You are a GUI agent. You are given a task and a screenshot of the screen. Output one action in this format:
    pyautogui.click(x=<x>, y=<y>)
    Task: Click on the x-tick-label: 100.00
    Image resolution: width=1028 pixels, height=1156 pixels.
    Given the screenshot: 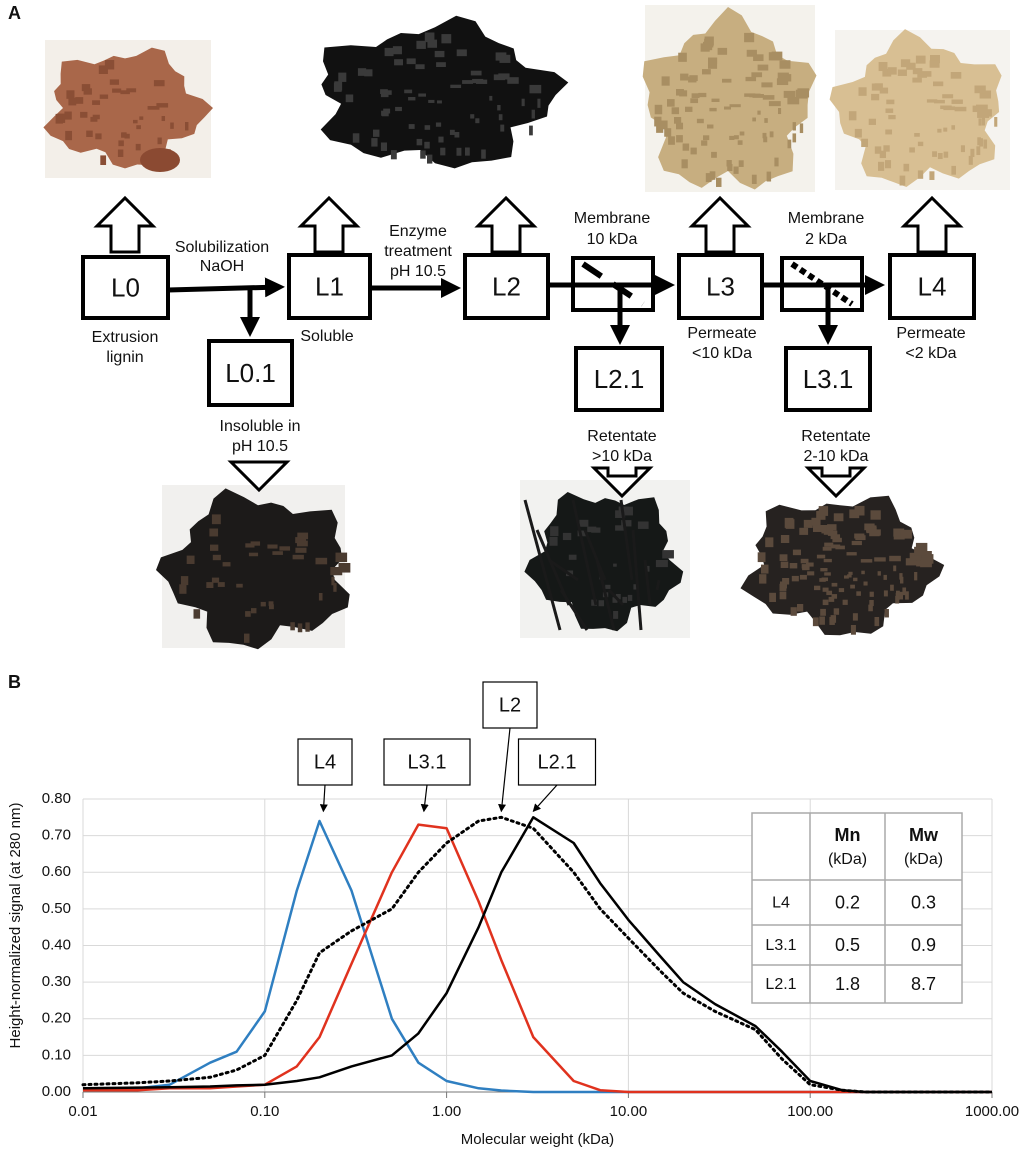 What is the action you would take?
    pyautogui.click(x=810, y=1111)
    